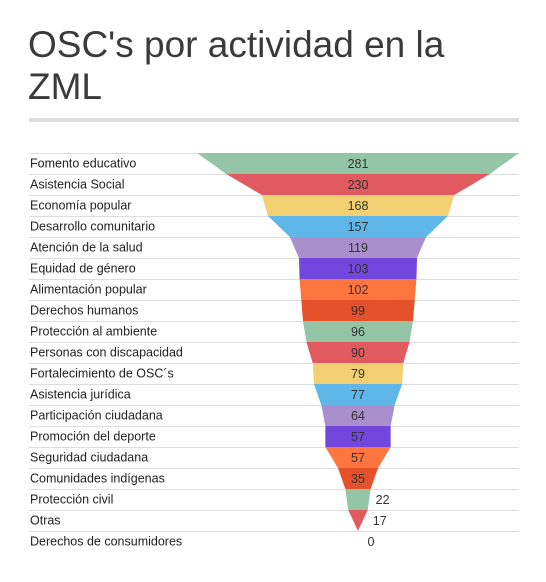 Image resolution: width=546 pixels, height=582 pixels. I want to click on category-label: Participación ciudadana, so click(96, 416).